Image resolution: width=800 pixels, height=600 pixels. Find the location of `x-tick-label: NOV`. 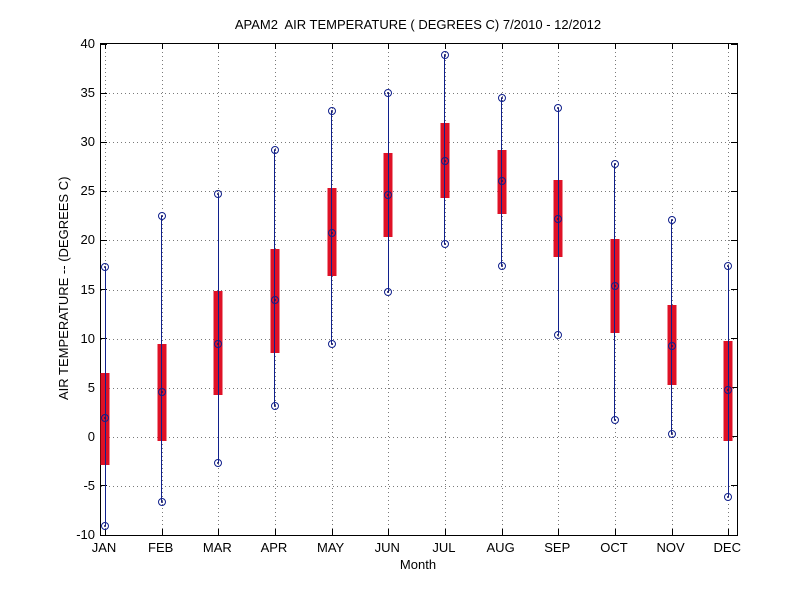

x-tick-label: NOV is located at coordinates (670, 547).